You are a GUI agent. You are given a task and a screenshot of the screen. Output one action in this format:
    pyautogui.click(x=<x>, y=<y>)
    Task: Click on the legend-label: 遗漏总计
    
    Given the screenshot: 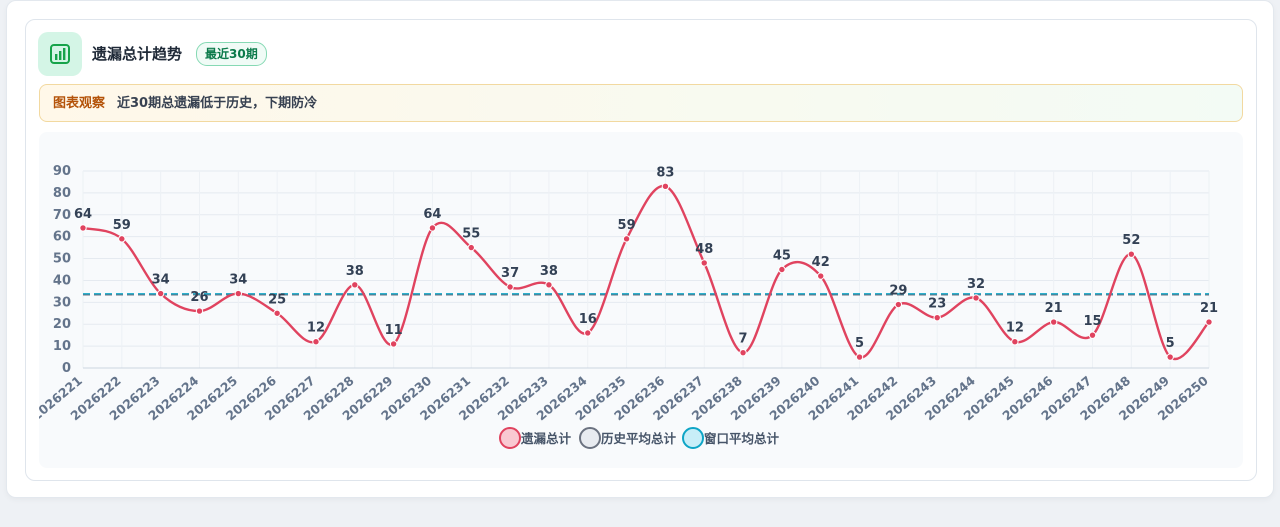 What is the action you would take?
    pyautogui.click(x=546, y=438)
    